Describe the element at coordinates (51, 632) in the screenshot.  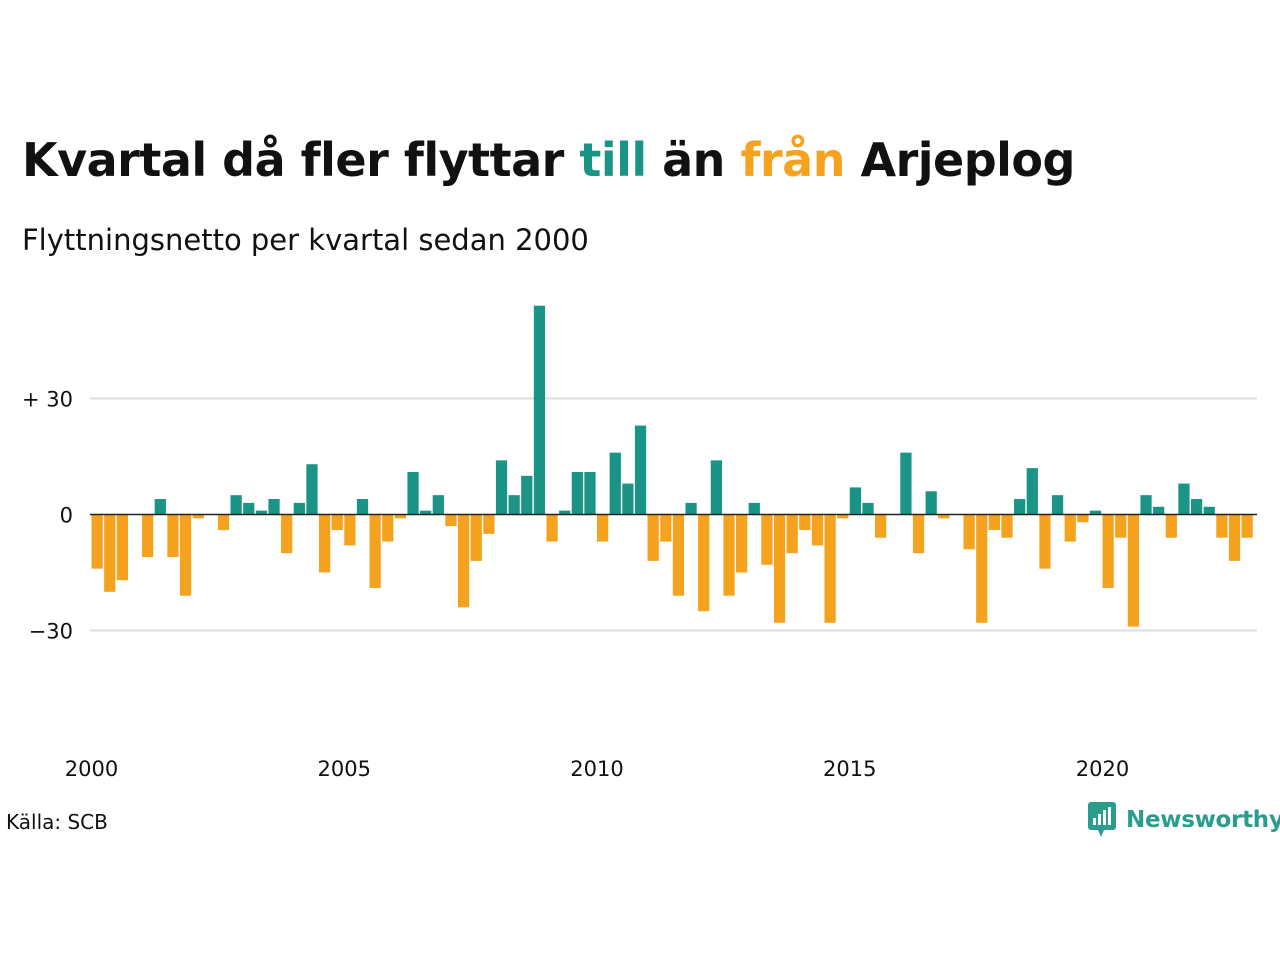
I see `y-tick-label: −30` at that location.